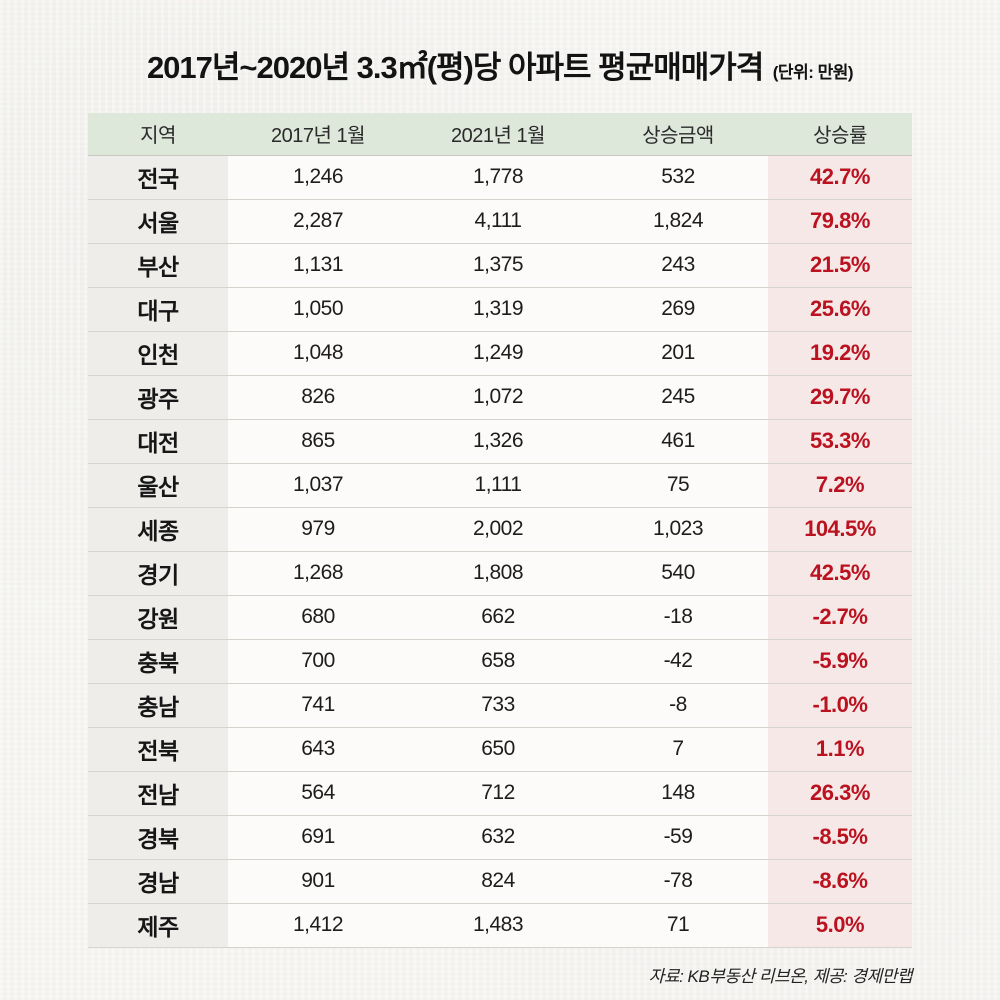 This screenshot has height=1000, width=1000. Describe the element at coordinates (158, 485) in the screenshot. I see `region-cell: 울산` at that location.